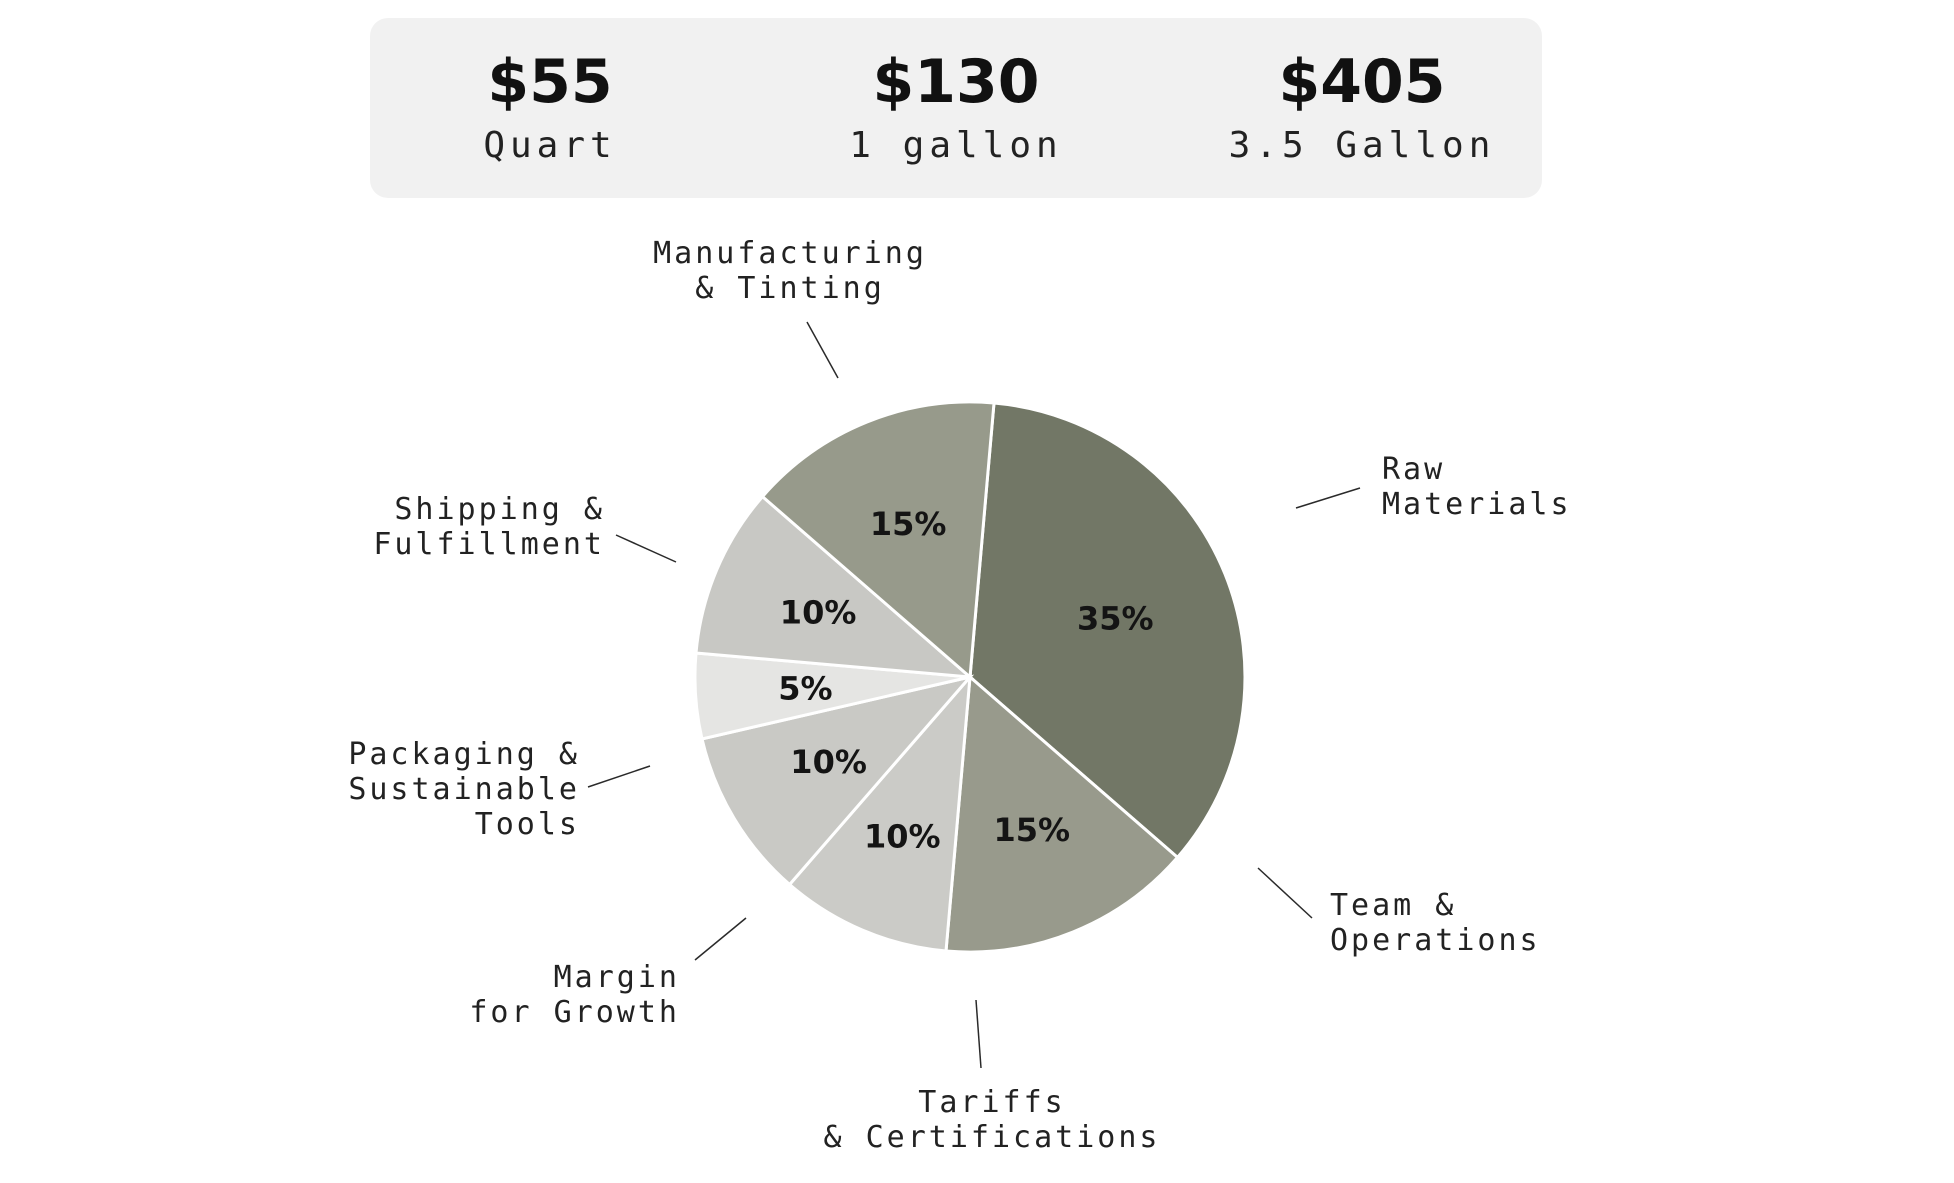  What do you see at coordinates (956, 82) in the screenshot?
I see `price-value: $130` at bounding box center [956, 82].